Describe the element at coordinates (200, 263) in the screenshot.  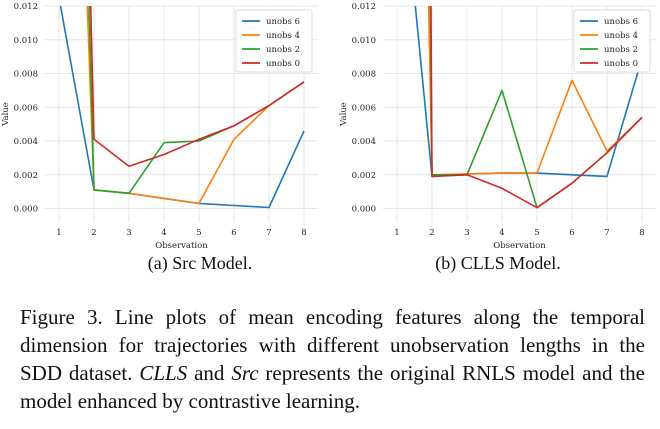
I see `subcaption-a: (a) Src Model.` at that location.